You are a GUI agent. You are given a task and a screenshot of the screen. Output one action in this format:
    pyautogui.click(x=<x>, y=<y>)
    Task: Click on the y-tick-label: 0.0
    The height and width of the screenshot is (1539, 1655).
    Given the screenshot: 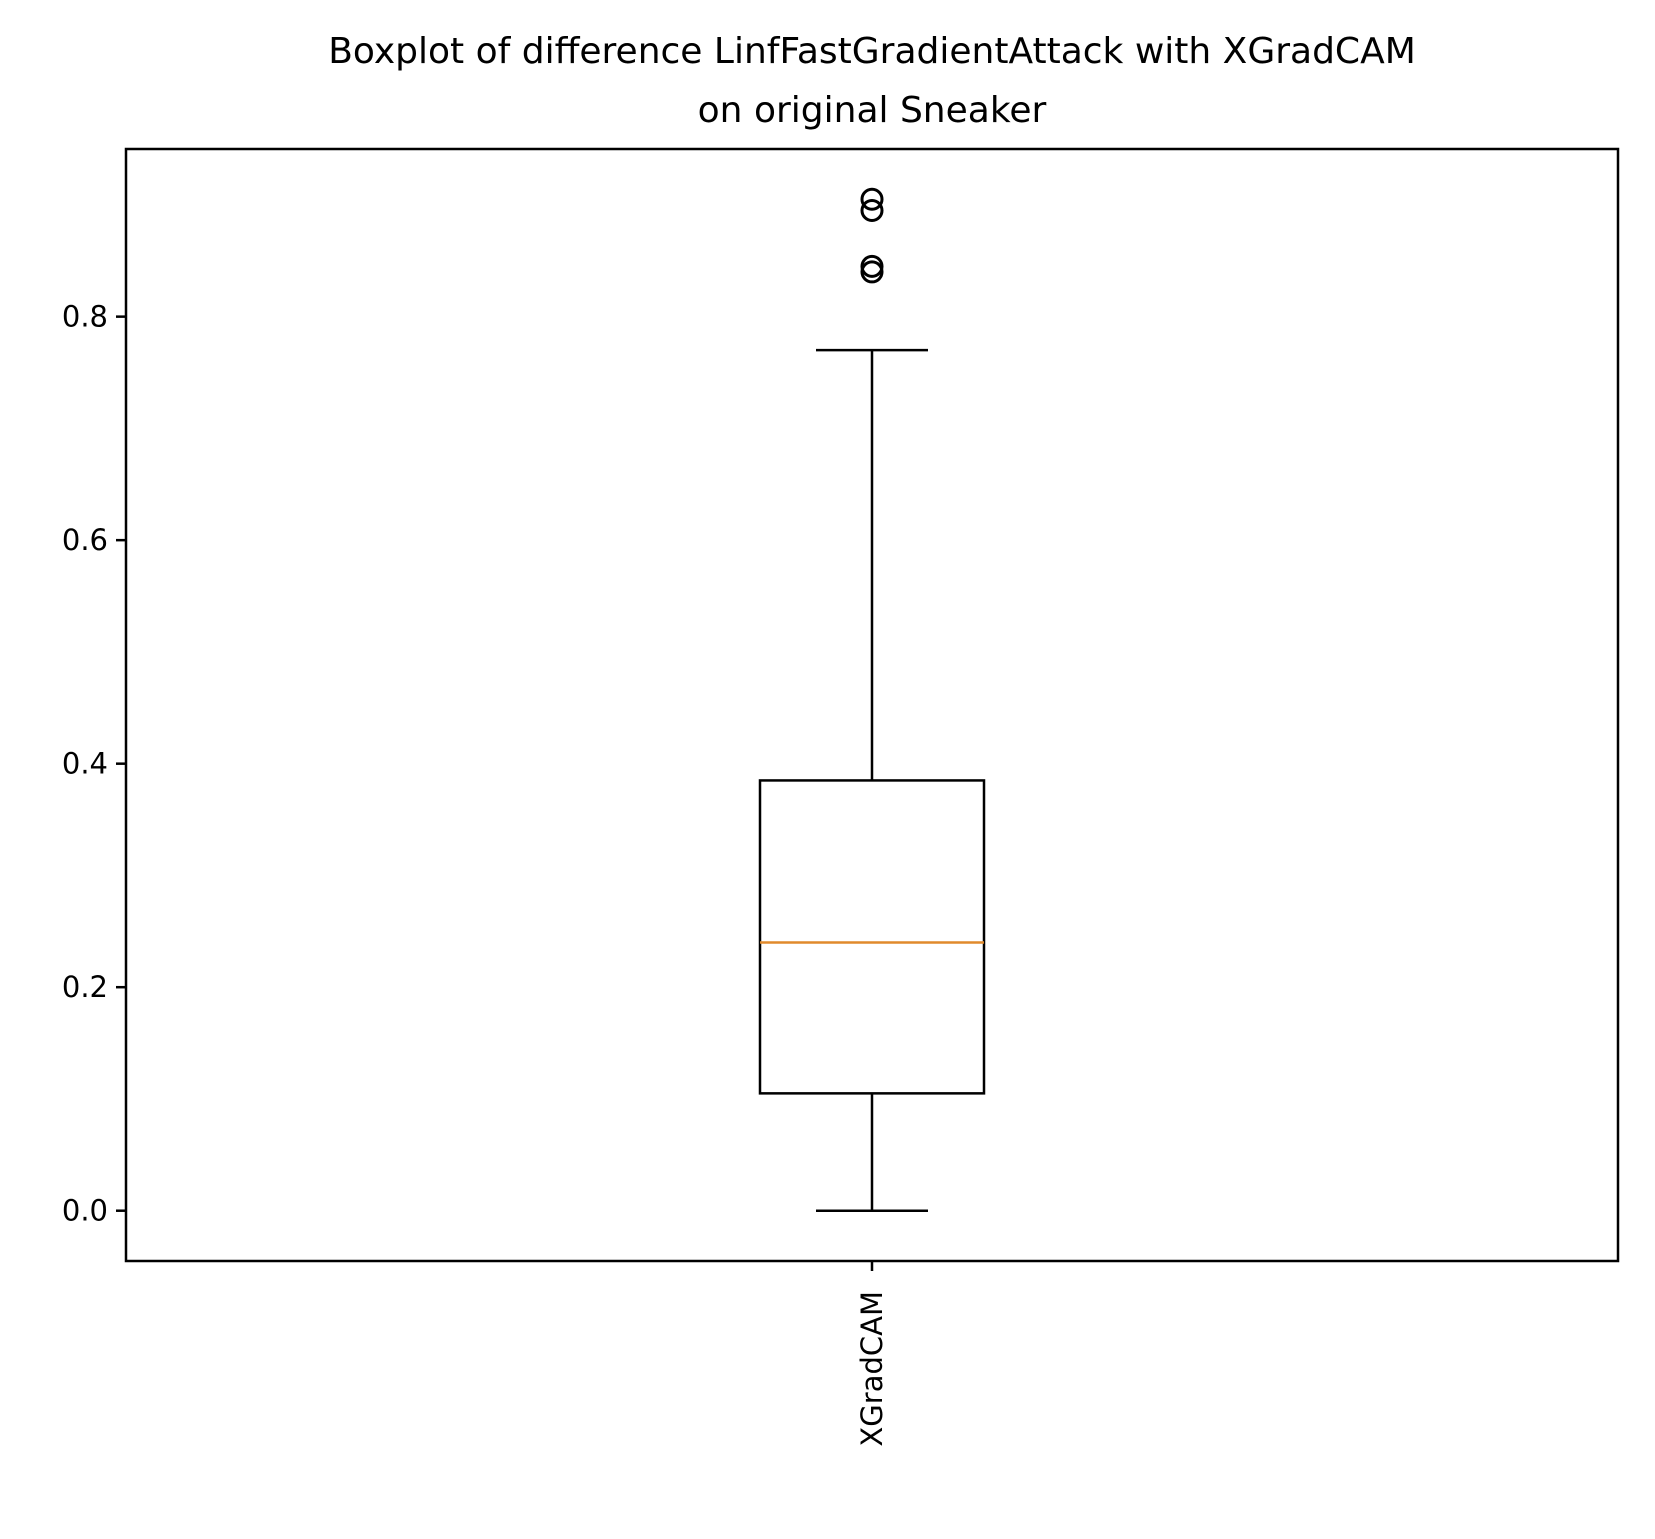 What is the action you would take?
    pyautogui.click(x=85, y=1211)
    